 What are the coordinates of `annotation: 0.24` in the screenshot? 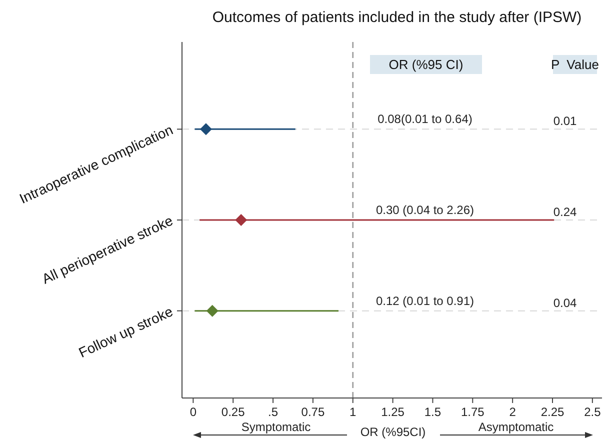 It's located at (565, 212).